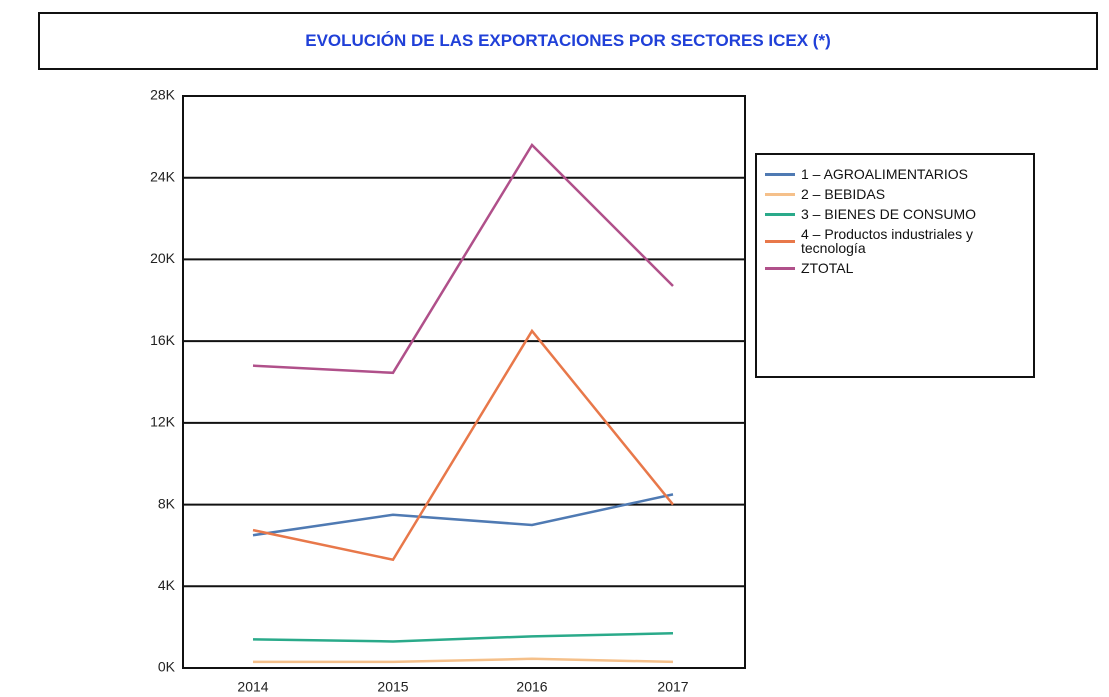 The width and height of the screenshot is (1109, 697). I want to click on legend-item: ZTOTAL, so click(895, 268).